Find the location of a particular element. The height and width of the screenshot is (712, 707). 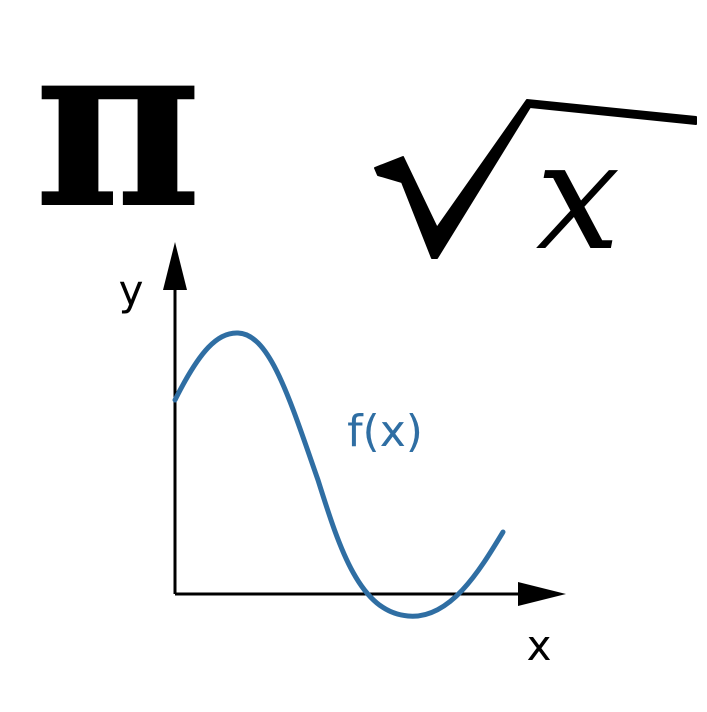

y-axis is located at coordinates (175, 418).